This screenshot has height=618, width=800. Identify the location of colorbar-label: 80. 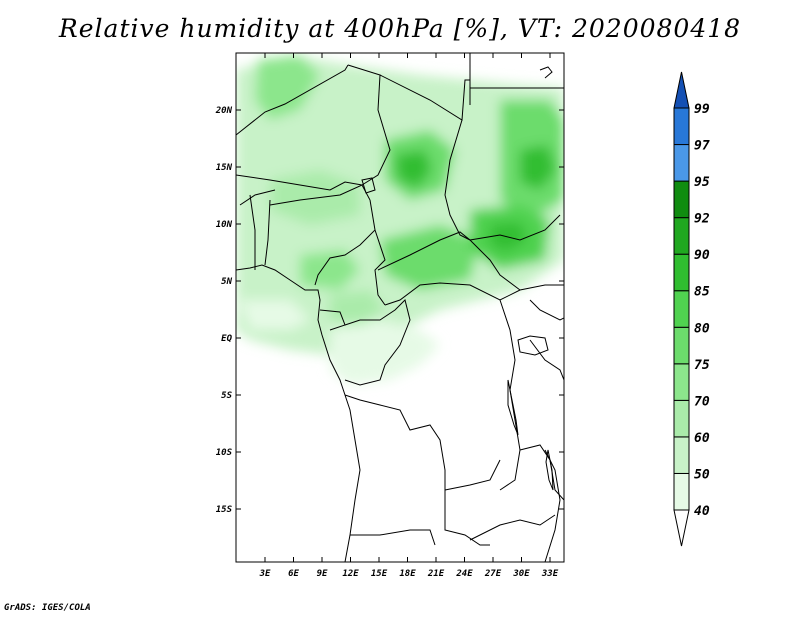
(702, 328).